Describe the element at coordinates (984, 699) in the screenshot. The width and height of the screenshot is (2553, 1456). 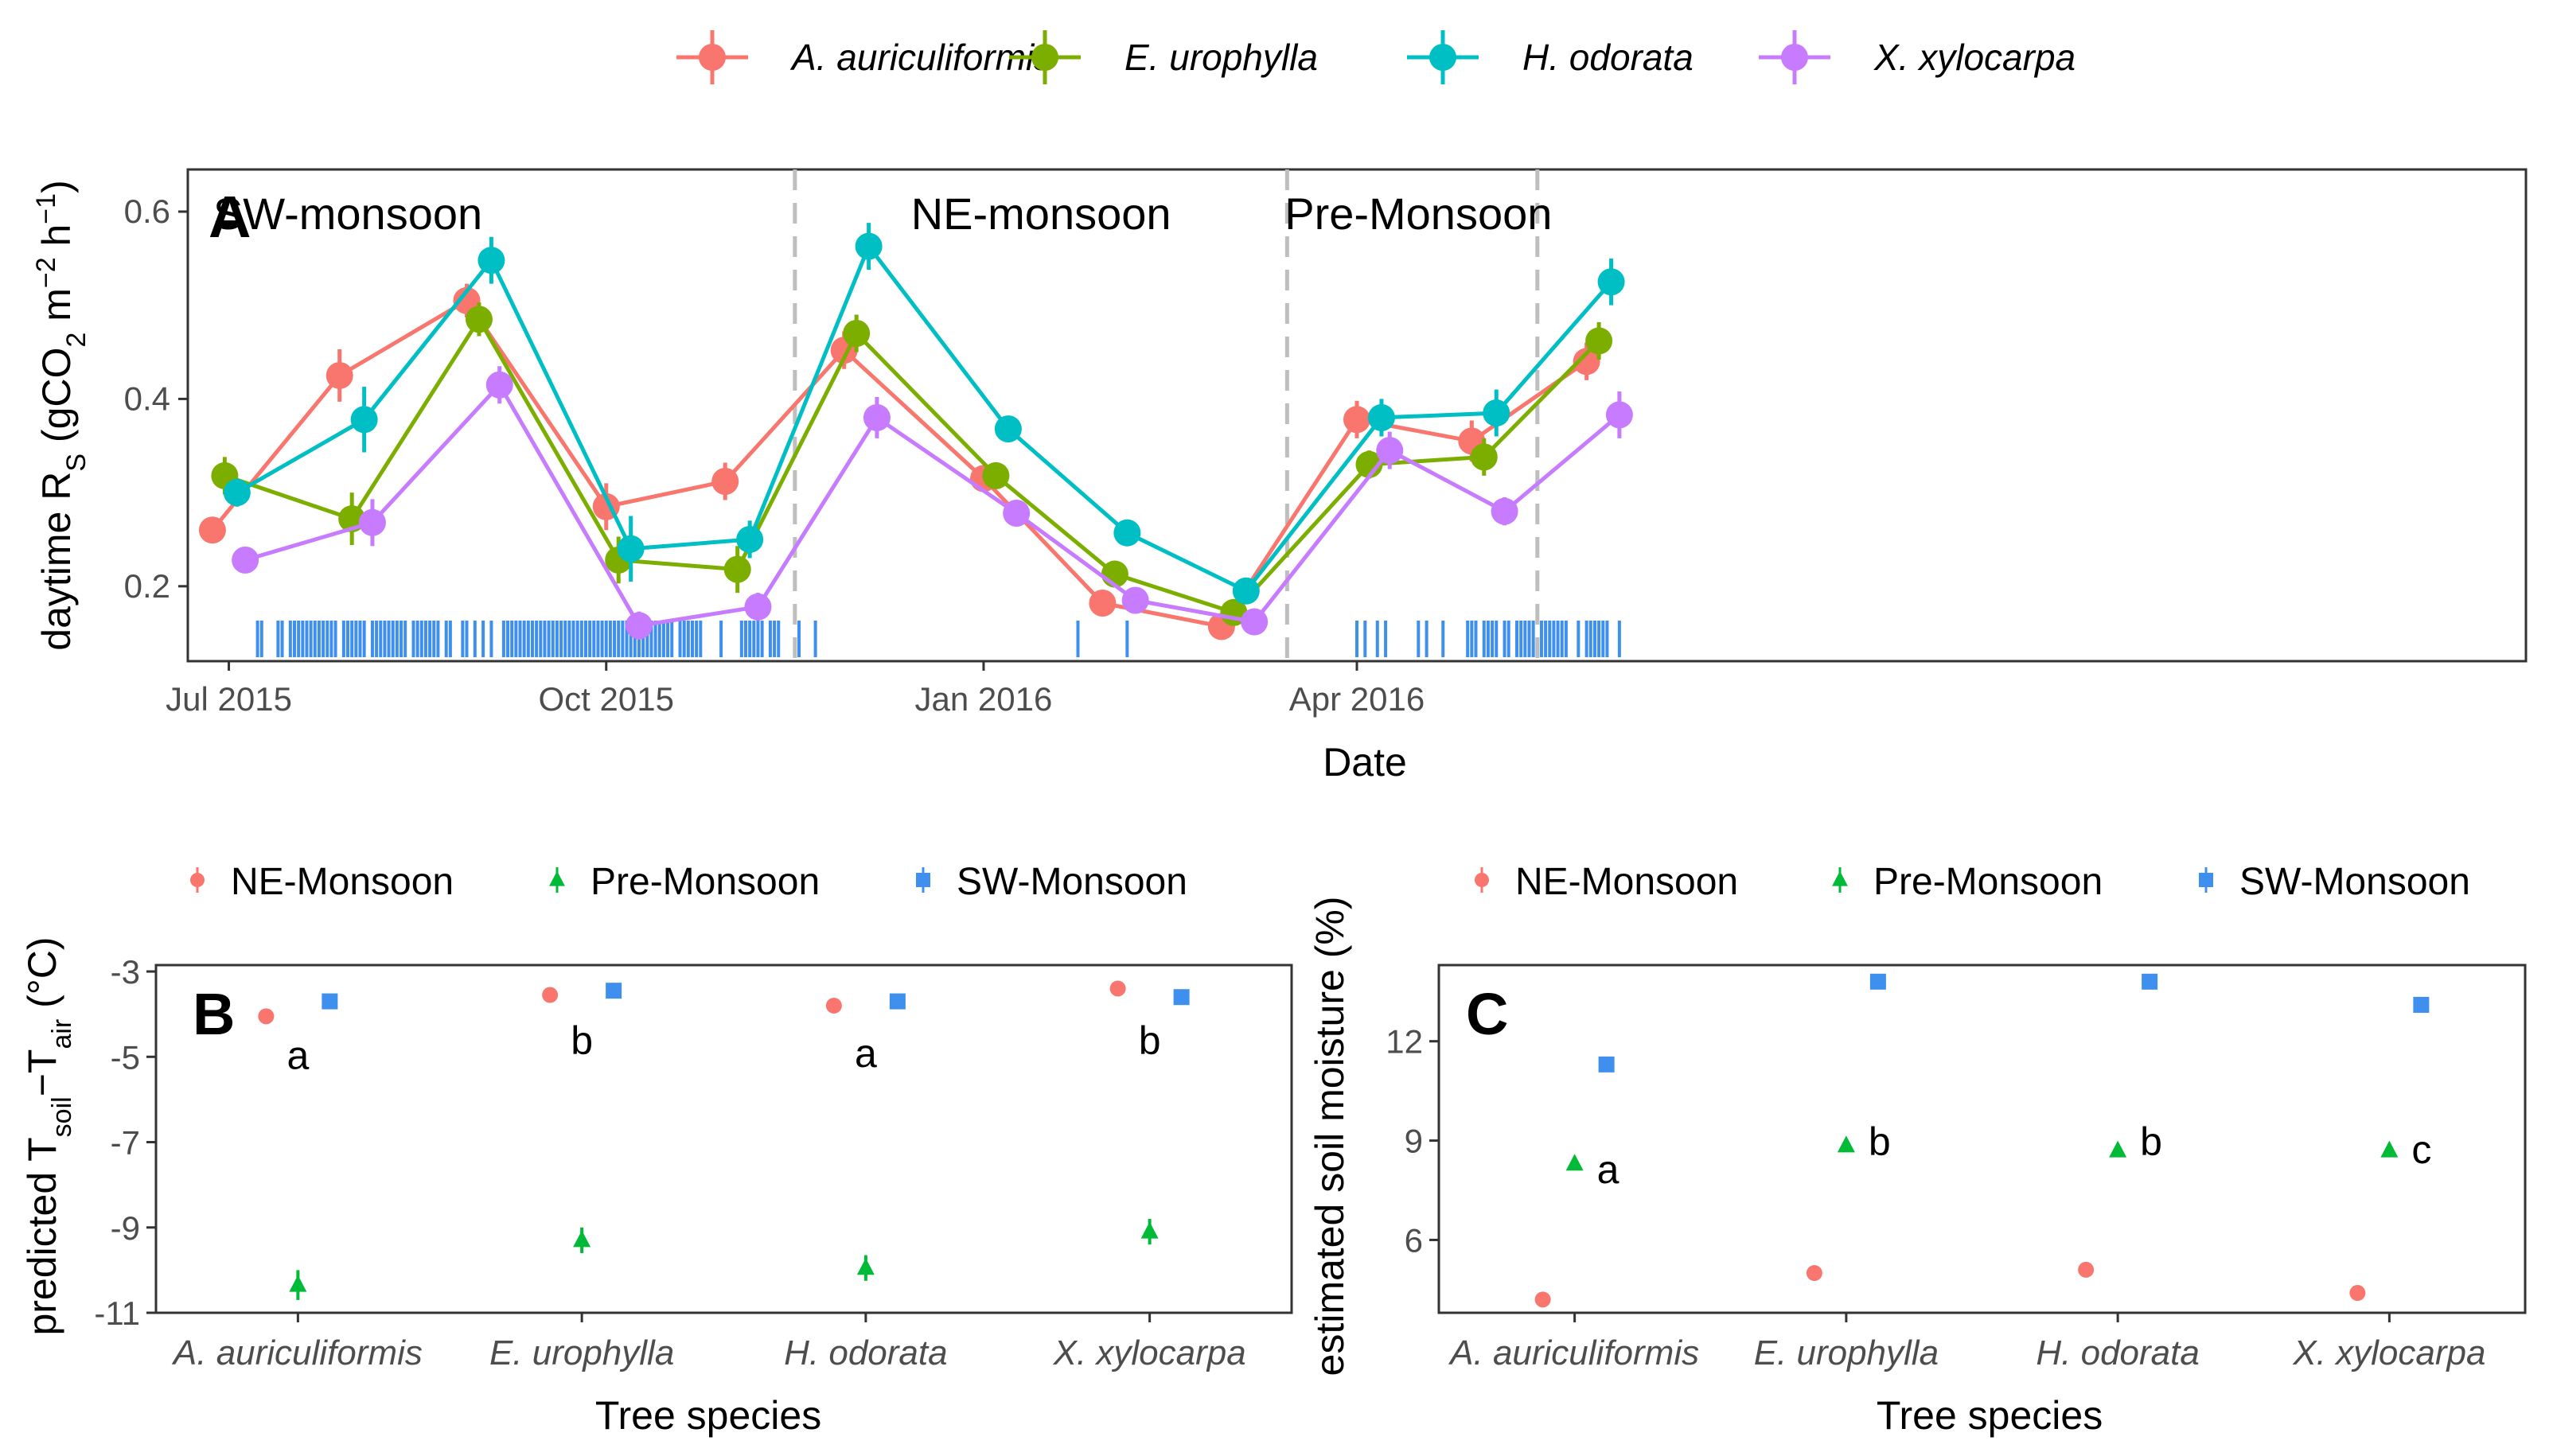
I see `x-tick-label: Jan 2016` at that location.